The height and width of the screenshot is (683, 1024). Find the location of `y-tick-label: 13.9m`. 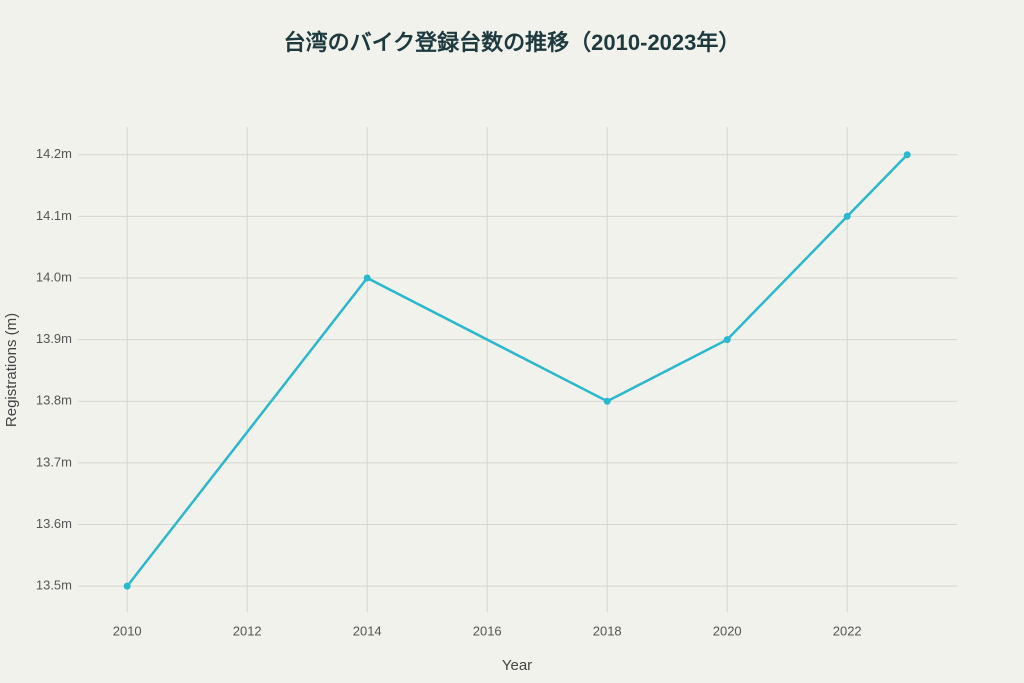

y-tick-label: 13.9m is located at coordinates (54, 338).